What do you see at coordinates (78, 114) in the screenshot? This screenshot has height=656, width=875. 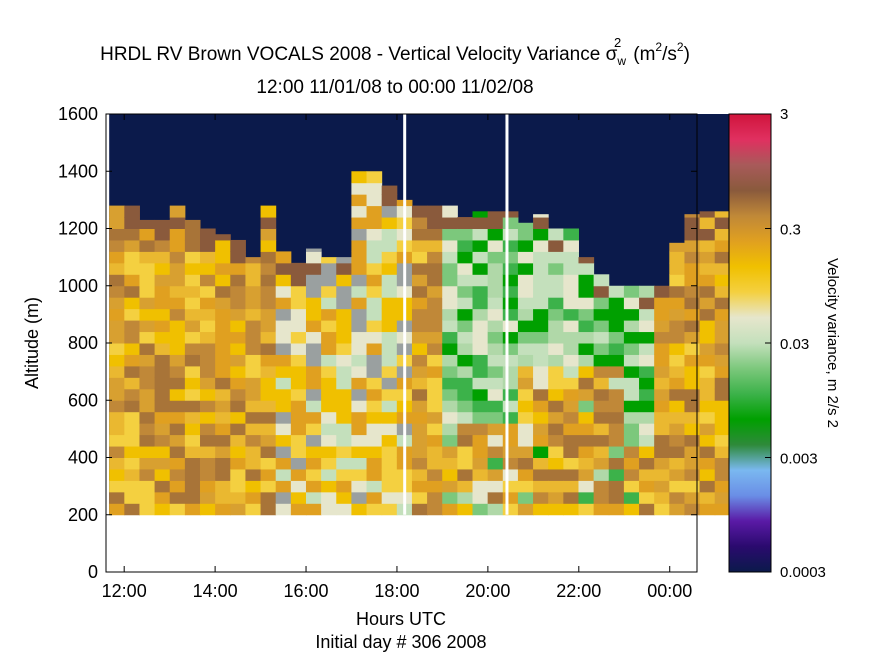 I see `y-tick-label: 1600` at bounding box center [78, 114].